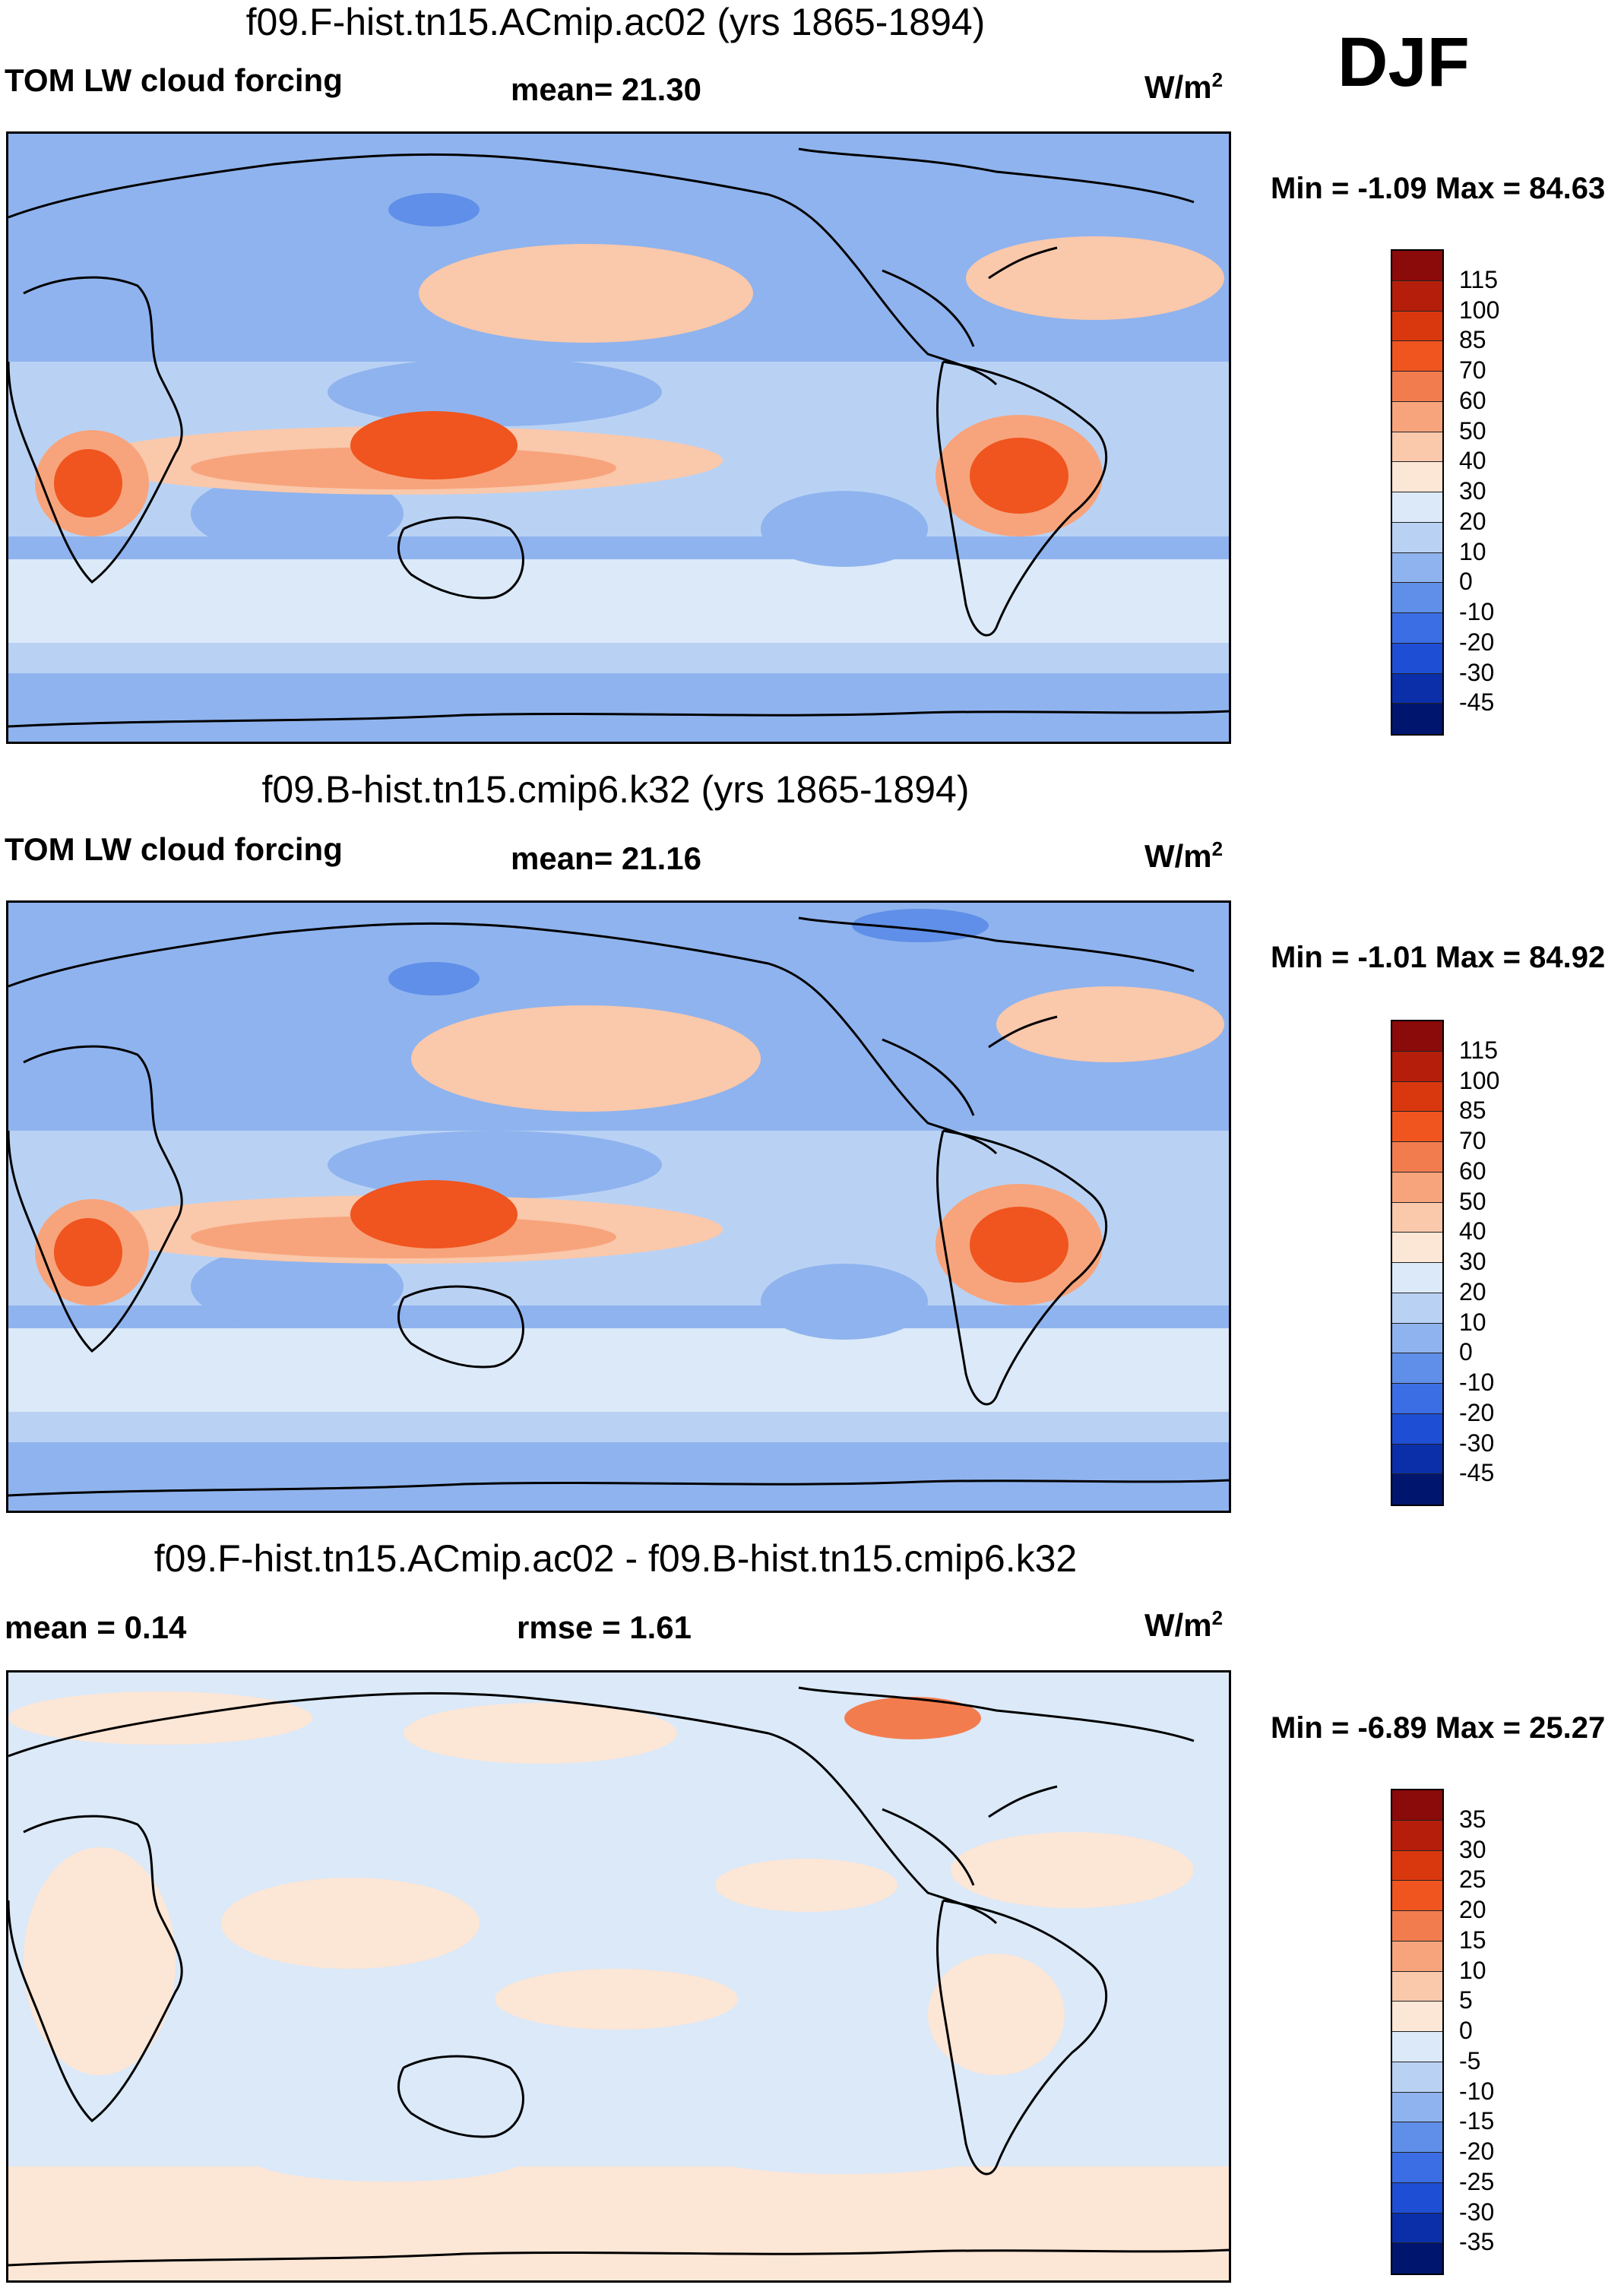 This screenshot has width=1624, height=2288. Describe the element at coordinates (1404, 62) in the screenshot. I see `season-label: DJF` at that location.